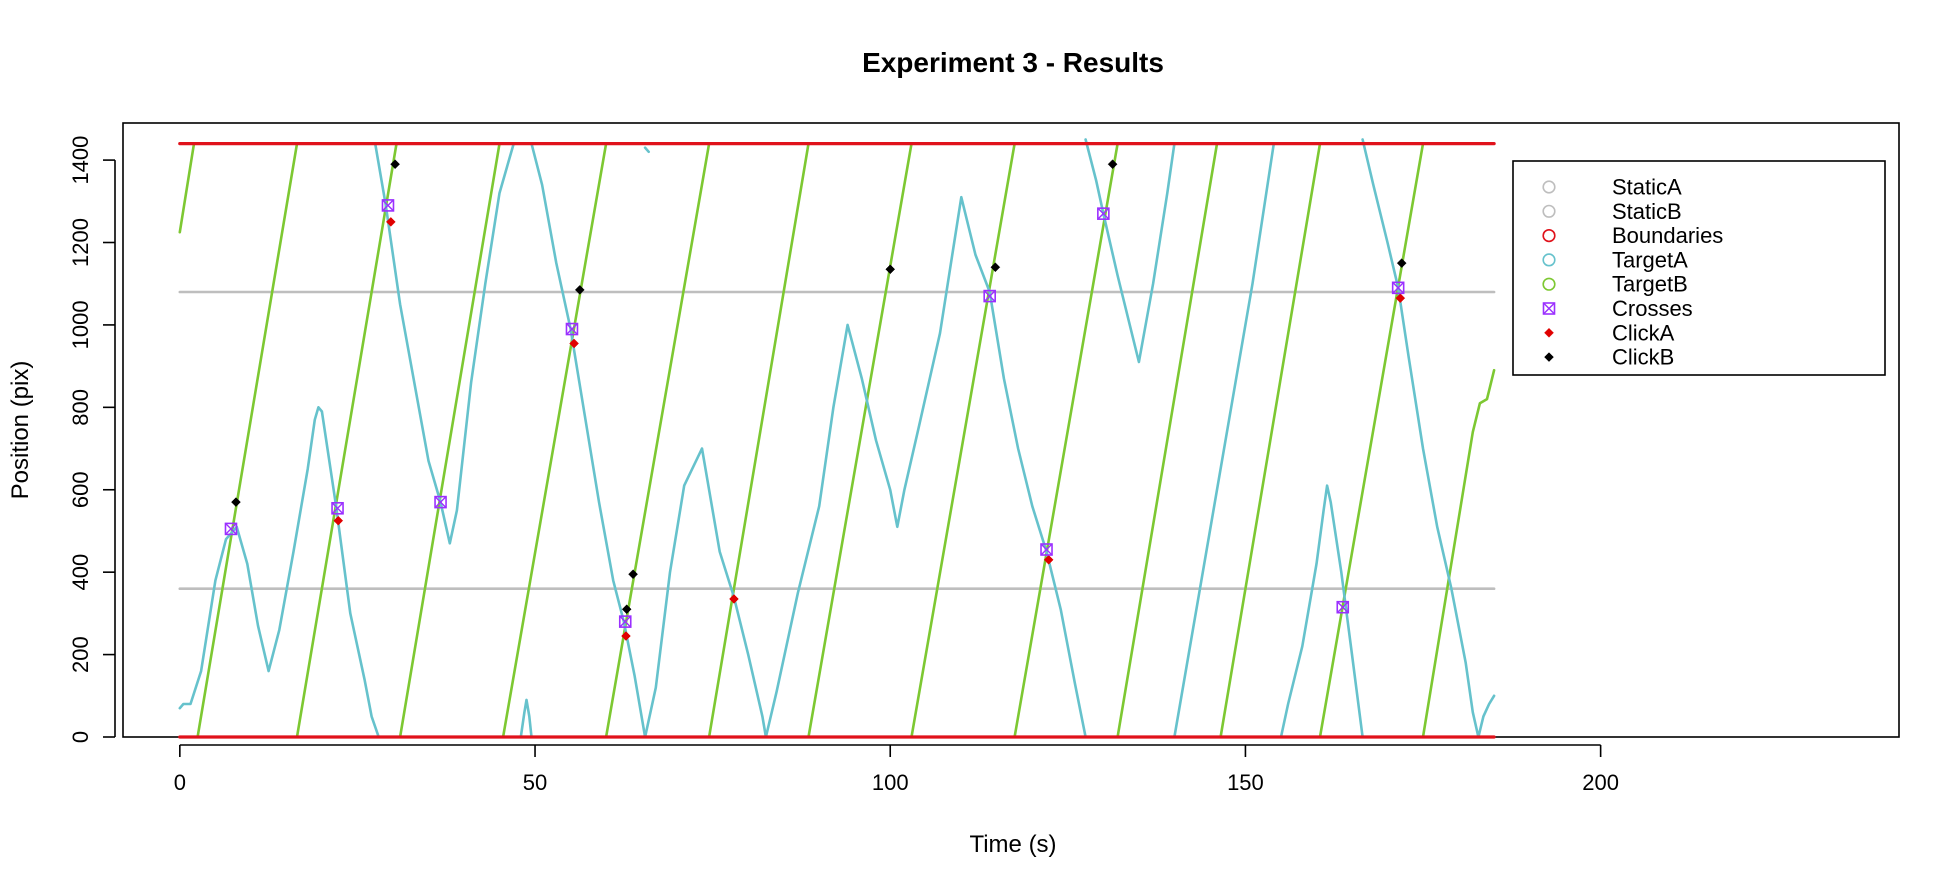 The image size is (1945, 883). What do you see at coordinates (1647, 187) in the screenshot?
I see `legend-label: StaticA` at bounding box center [1647, 187].